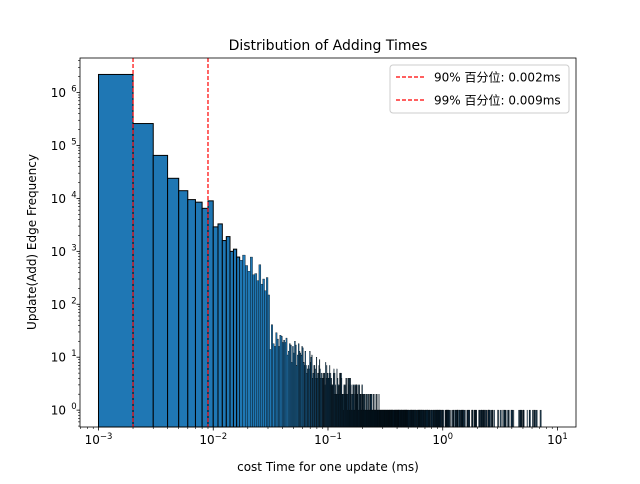  What do you see at coordinates (64, 145) in the screenshot?
I see `y-tick-label: 10 5` at bounding box center [64, 145].